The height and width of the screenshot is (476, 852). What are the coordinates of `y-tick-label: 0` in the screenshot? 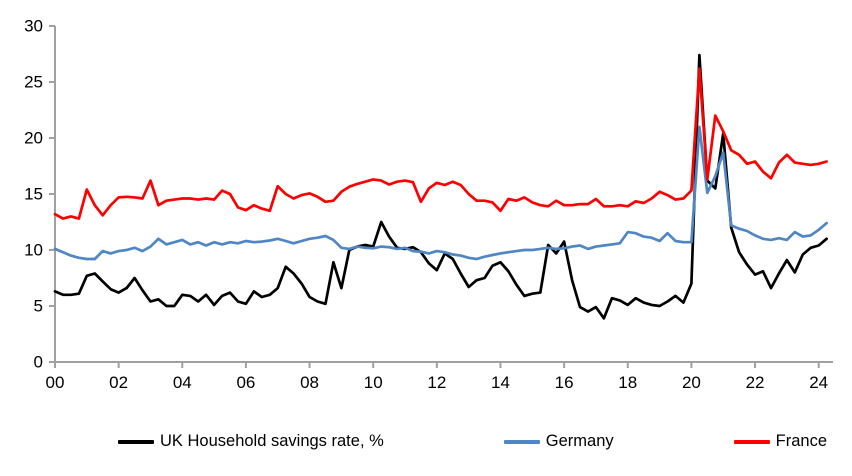 It's located at (38, 362).